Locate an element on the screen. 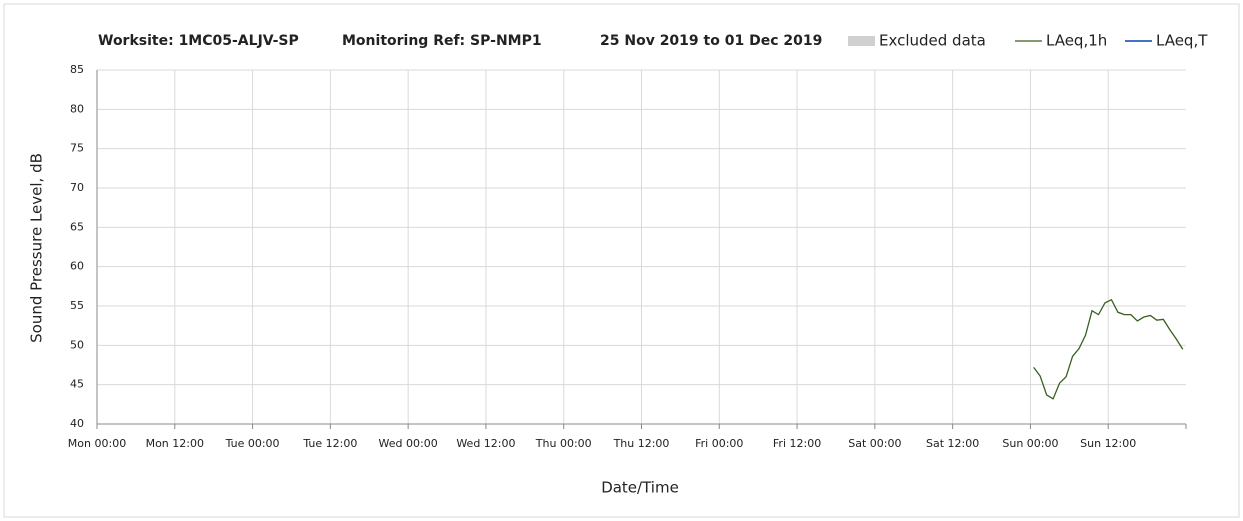 The width and height of the screenshot is (1243, 521). x-tick-label: Sun 00:00 is located at coordinates (1030, 443).